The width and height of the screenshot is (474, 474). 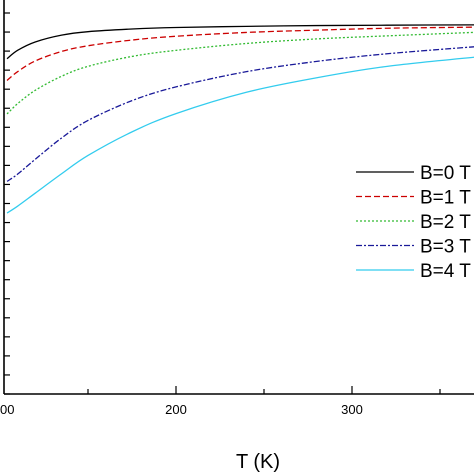 I want to click on legend: B=0 T B=1 T B=2 T B=3 T B=4 T, so click(x=412, y=219).